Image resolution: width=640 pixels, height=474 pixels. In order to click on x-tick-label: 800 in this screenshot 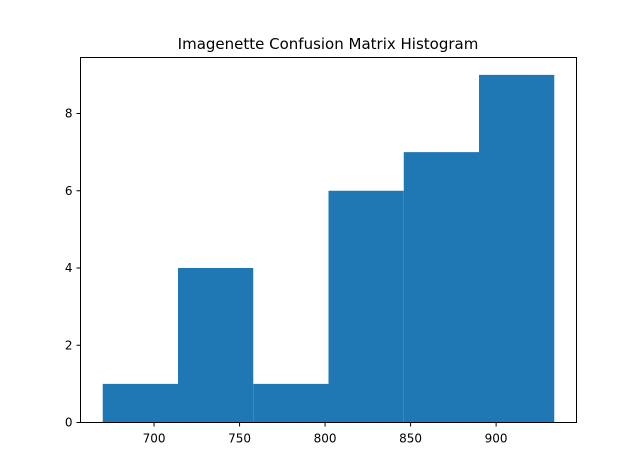, I will do `click(325, 439)`.